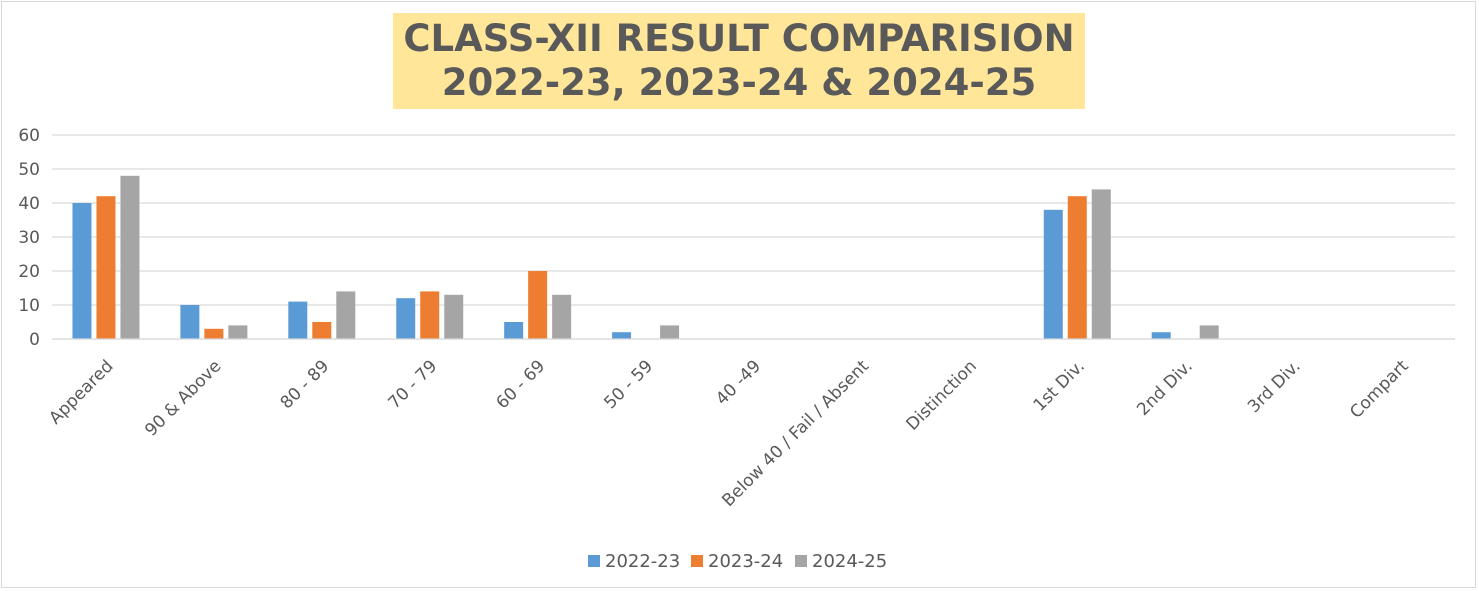 This screenshot has width=1479, height=591. What do you see at coordinates (520, 384) in the screenshot?
I see `x-tick-label: 60 - 69` at bounding box center [520, 384].